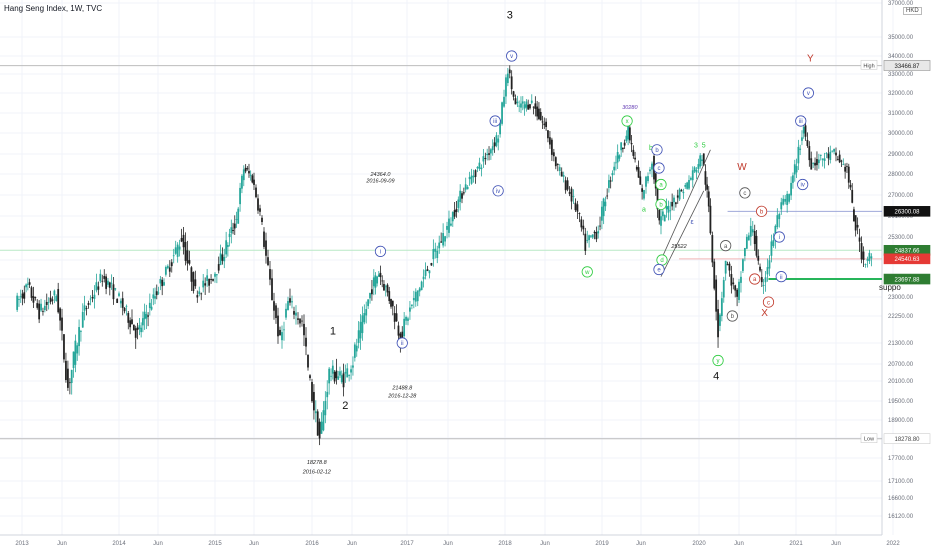 This screenshot has height=550, width=932. I want to click on currency-badge: HKD, so click(912, 11).